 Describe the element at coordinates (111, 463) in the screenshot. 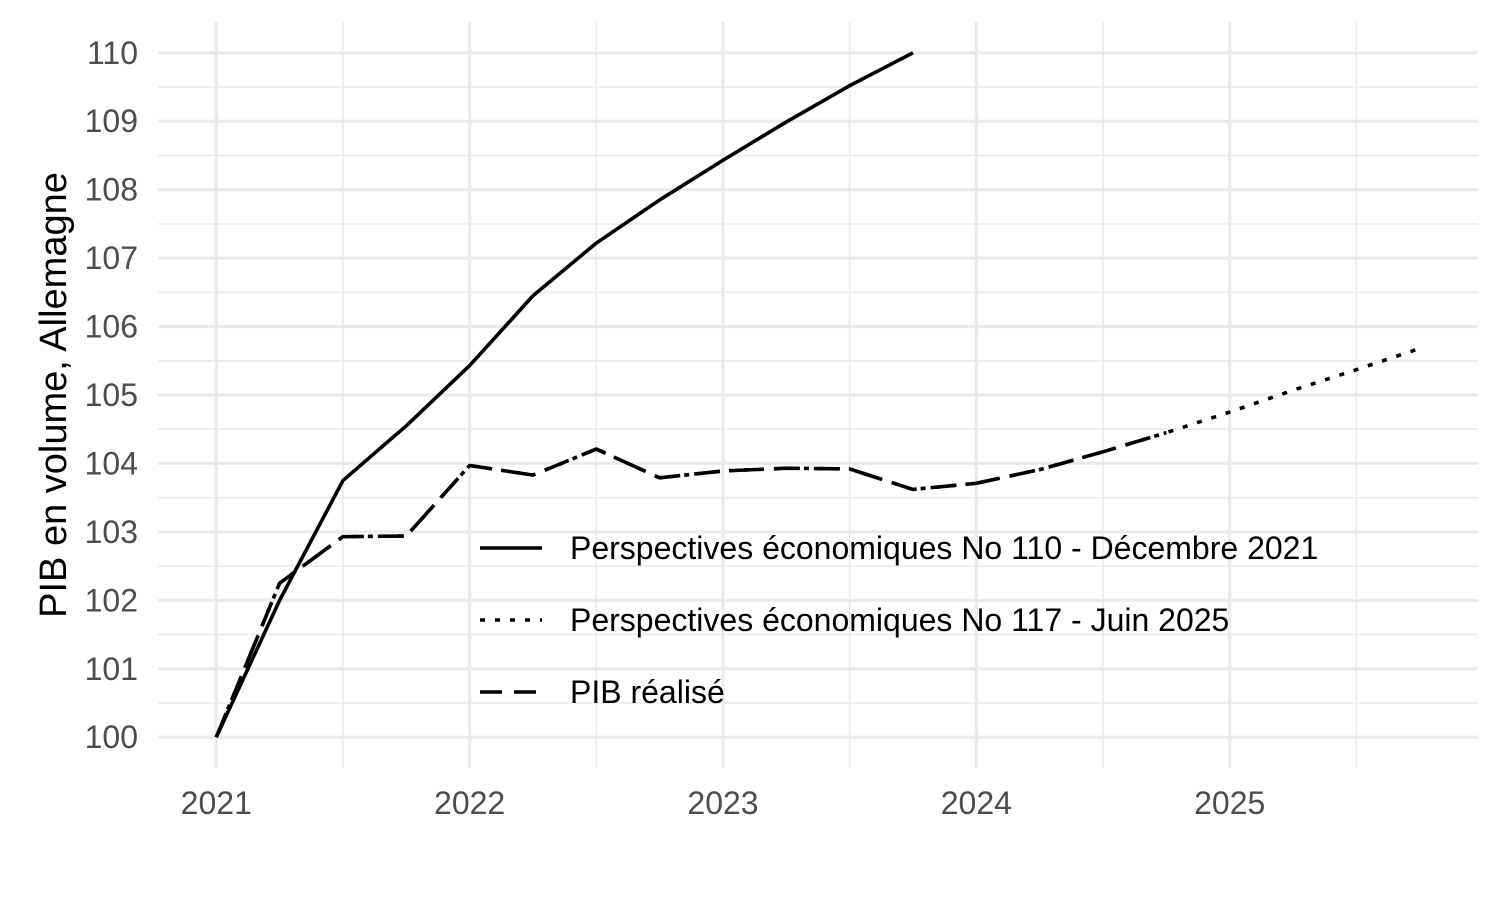

I see `y-tick-label: 104` at that location.